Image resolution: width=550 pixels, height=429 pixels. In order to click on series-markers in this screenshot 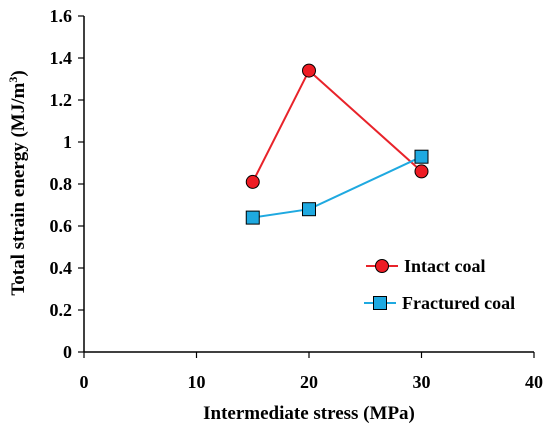, I will do `click(337, 144)`.